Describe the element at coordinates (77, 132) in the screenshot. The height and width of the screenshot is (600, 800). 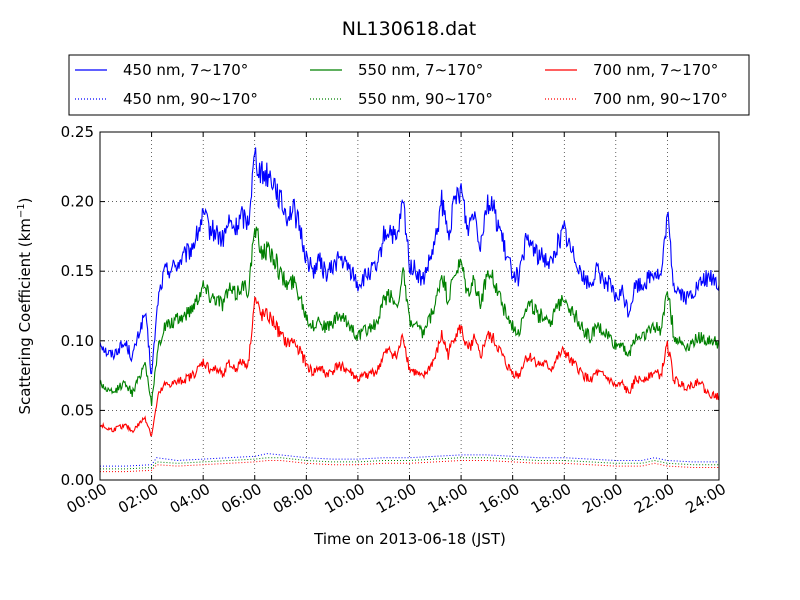
I see `y-tick-label: 0.25` at that location.